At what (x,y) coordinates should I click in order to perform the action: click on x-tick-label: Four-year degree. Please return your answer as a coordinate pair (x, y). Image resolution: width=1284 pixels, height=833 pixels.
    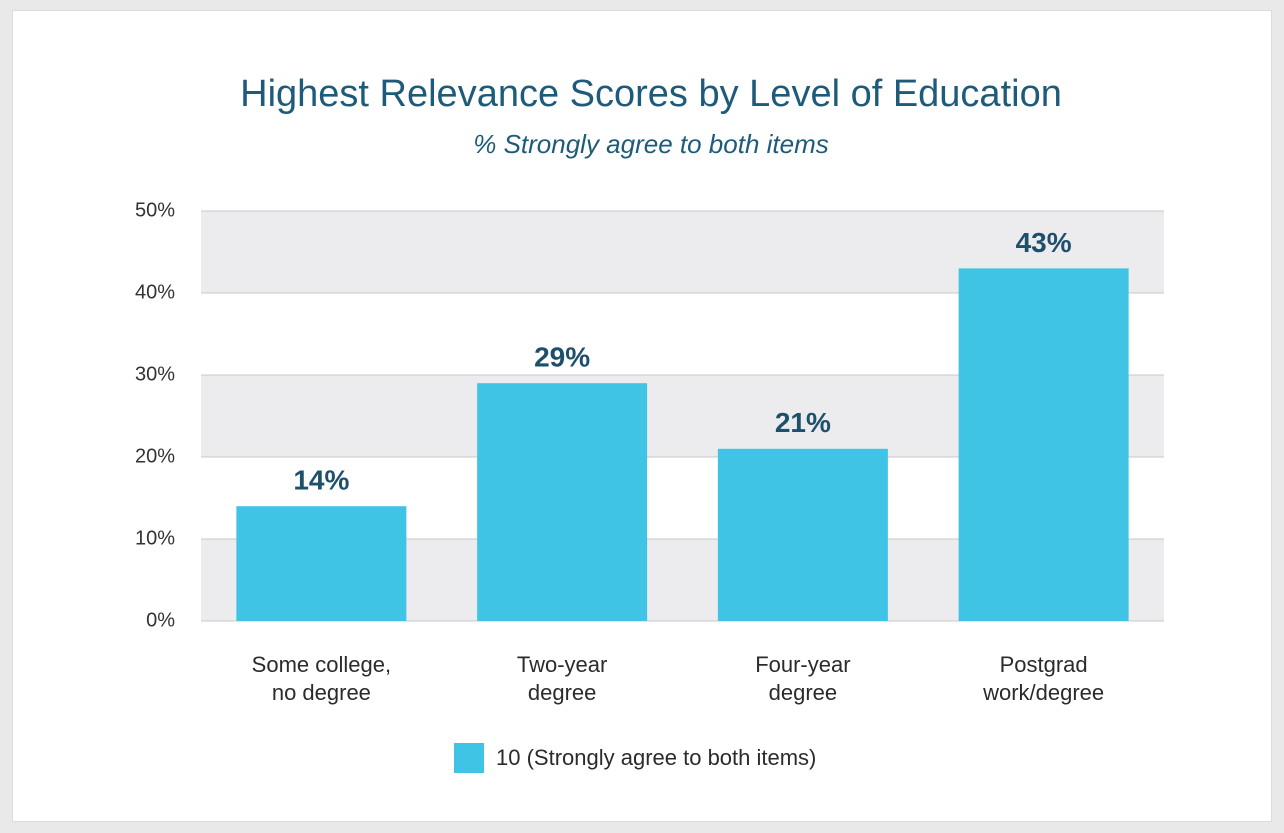
    Looking at the image, I should click on (803, 678).